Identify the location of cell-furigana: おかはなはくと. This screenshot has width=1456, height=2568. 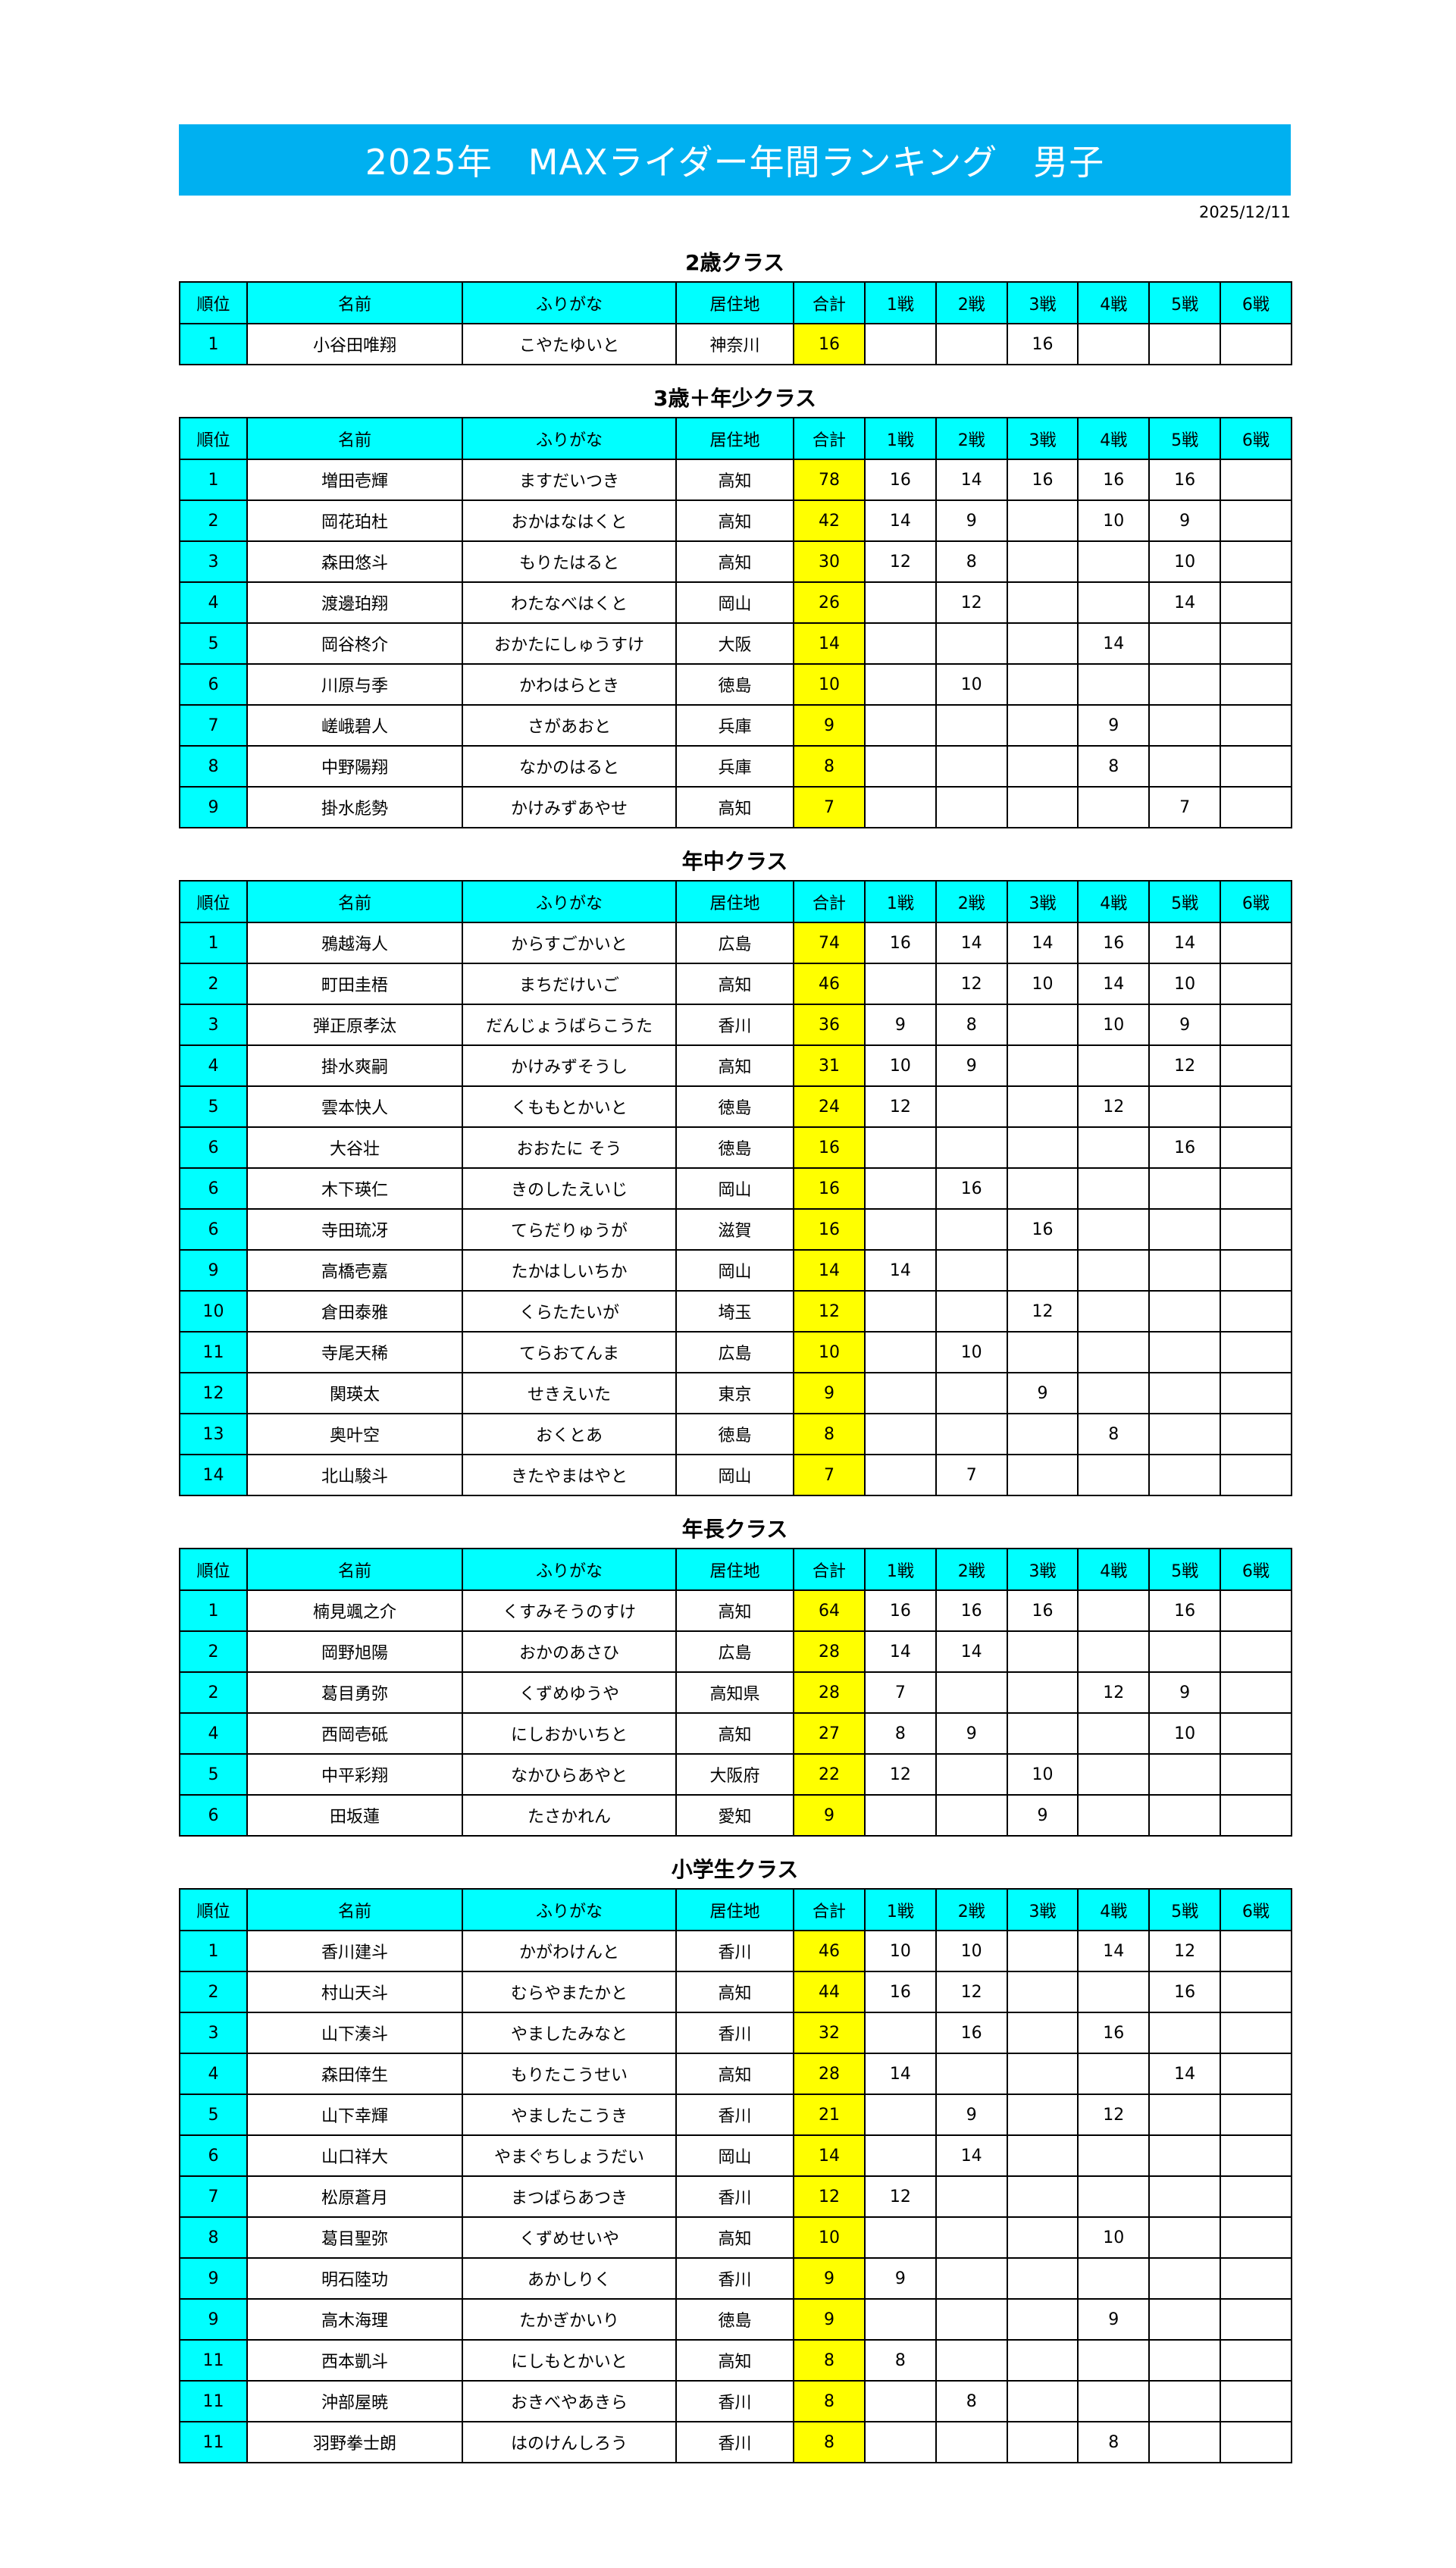
(569, 521).